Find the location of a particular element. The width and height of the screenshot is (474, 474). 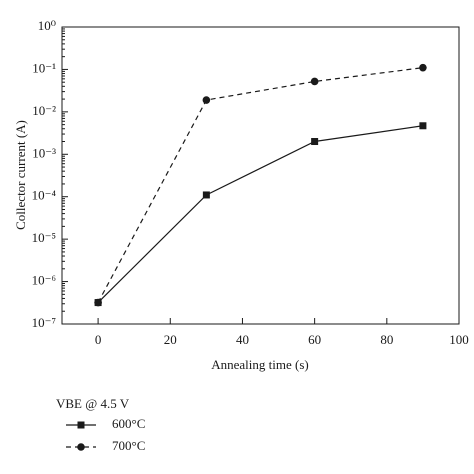

legend-label: 600°C is located at coordinates (128, 423).